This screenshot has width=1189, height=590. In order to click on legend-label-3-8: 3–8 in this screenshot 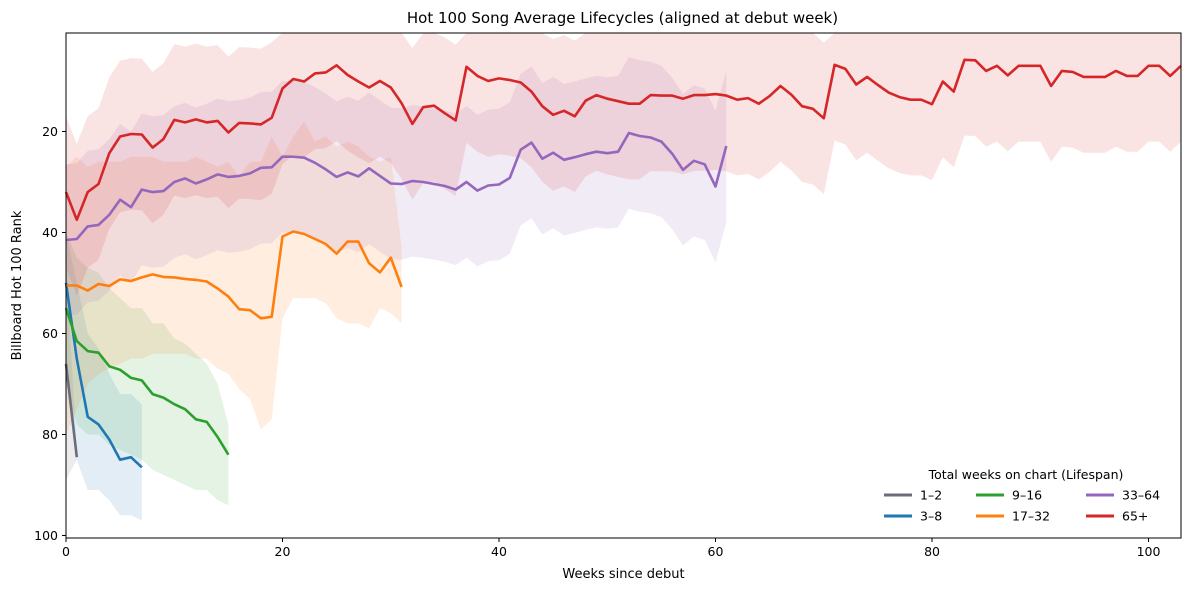, I will do `click(931, 516)`.